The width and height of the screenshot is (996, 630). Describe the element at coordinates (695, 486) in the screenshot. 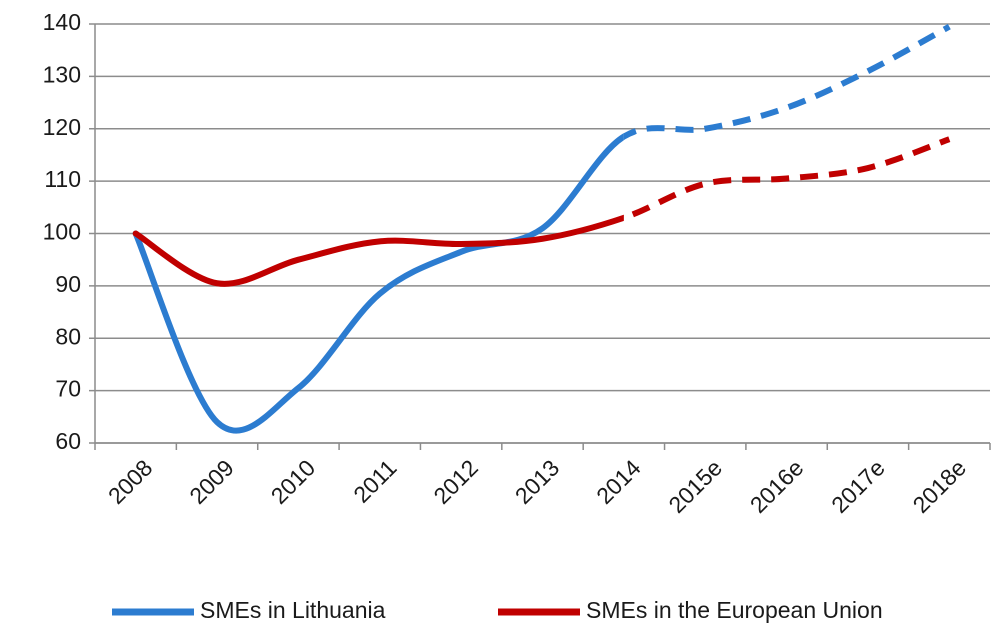

I see `x-tick-label: 2015e` at that location.